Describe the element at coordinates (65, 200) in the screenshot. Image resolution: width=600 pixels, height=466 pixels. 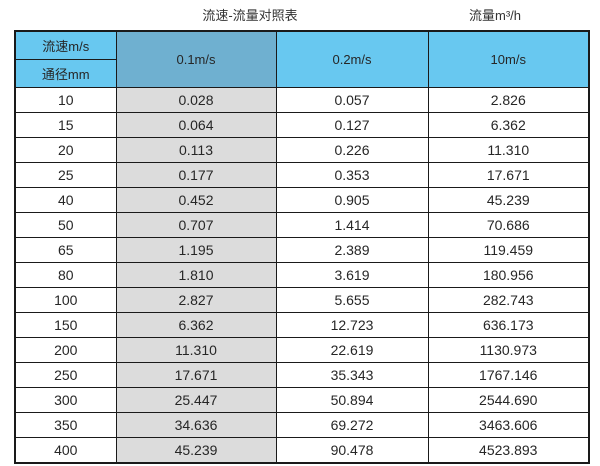
I see `diameter-cell: 40` at that location.